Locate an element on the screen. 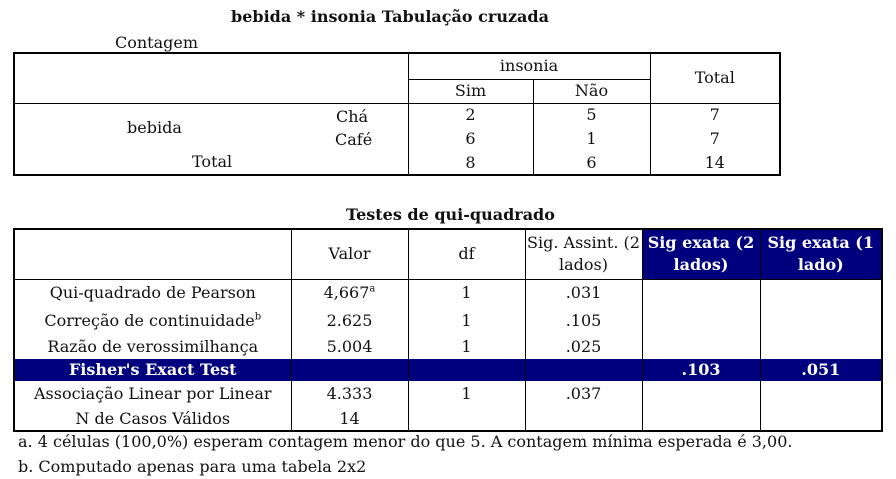  cell: 14 is located at coordinates (715, 163).